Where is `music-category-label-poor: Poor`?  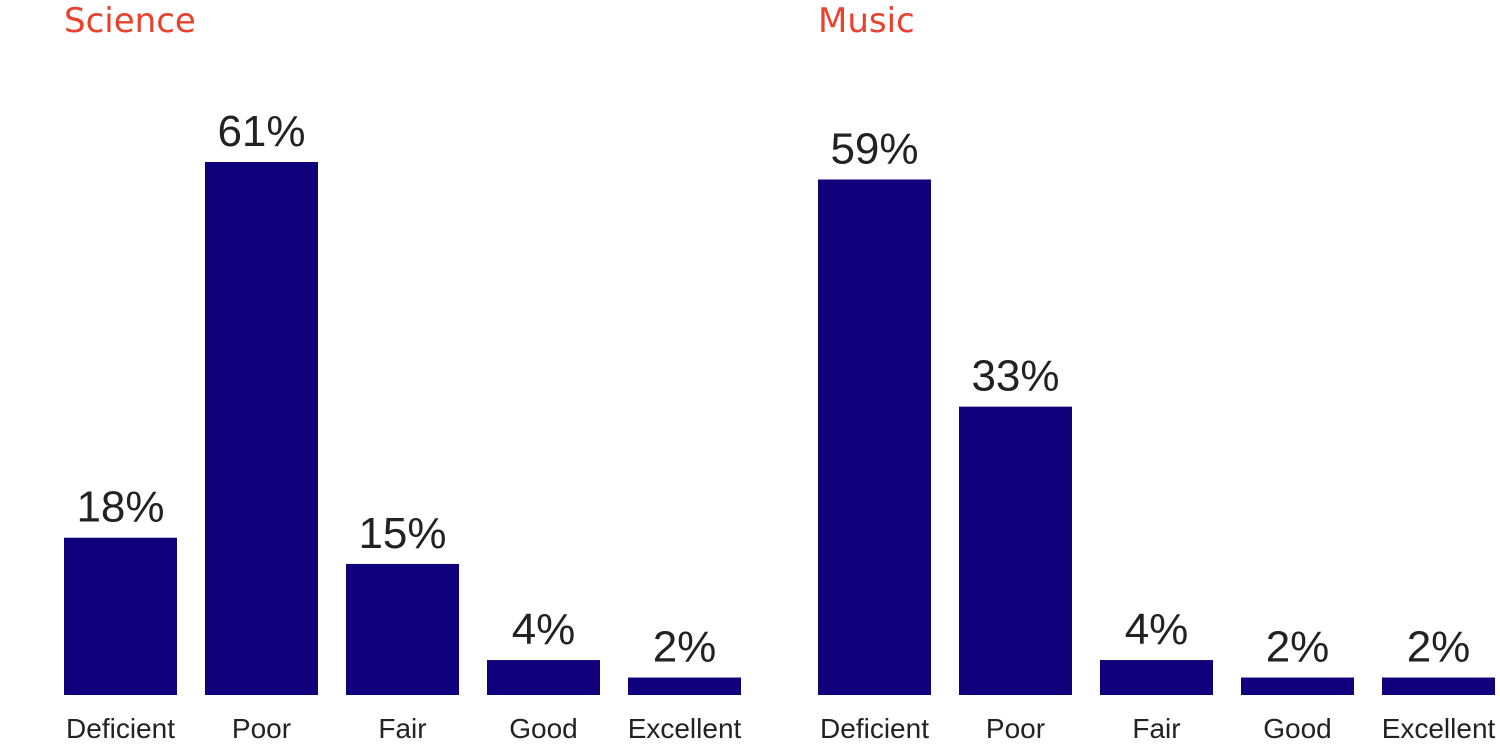
music-category-label-poor: Poor is located at coordinates (1015, 728).